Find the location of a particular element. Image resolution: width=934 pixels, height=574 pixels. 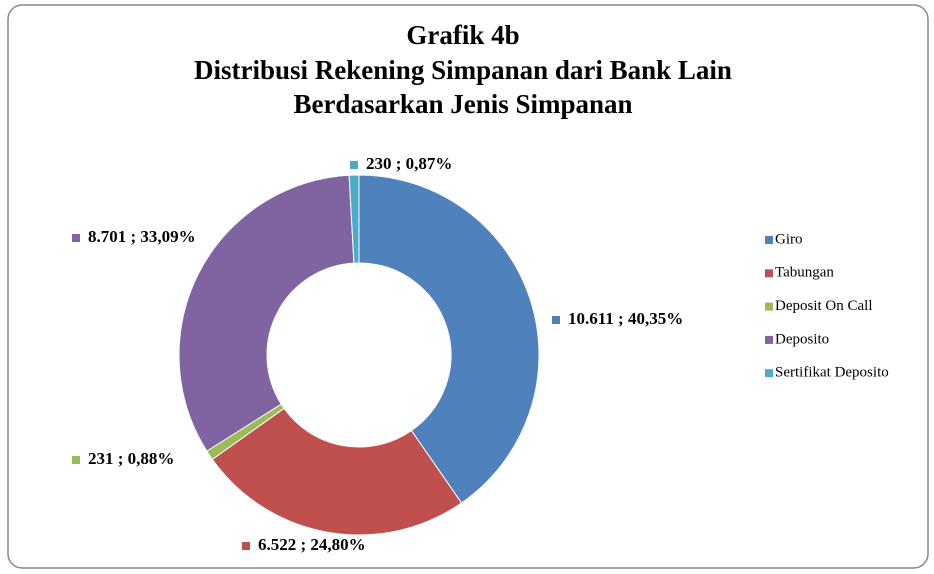

data-label: 230 ; 0,87% is located at coordinates (409, 163).